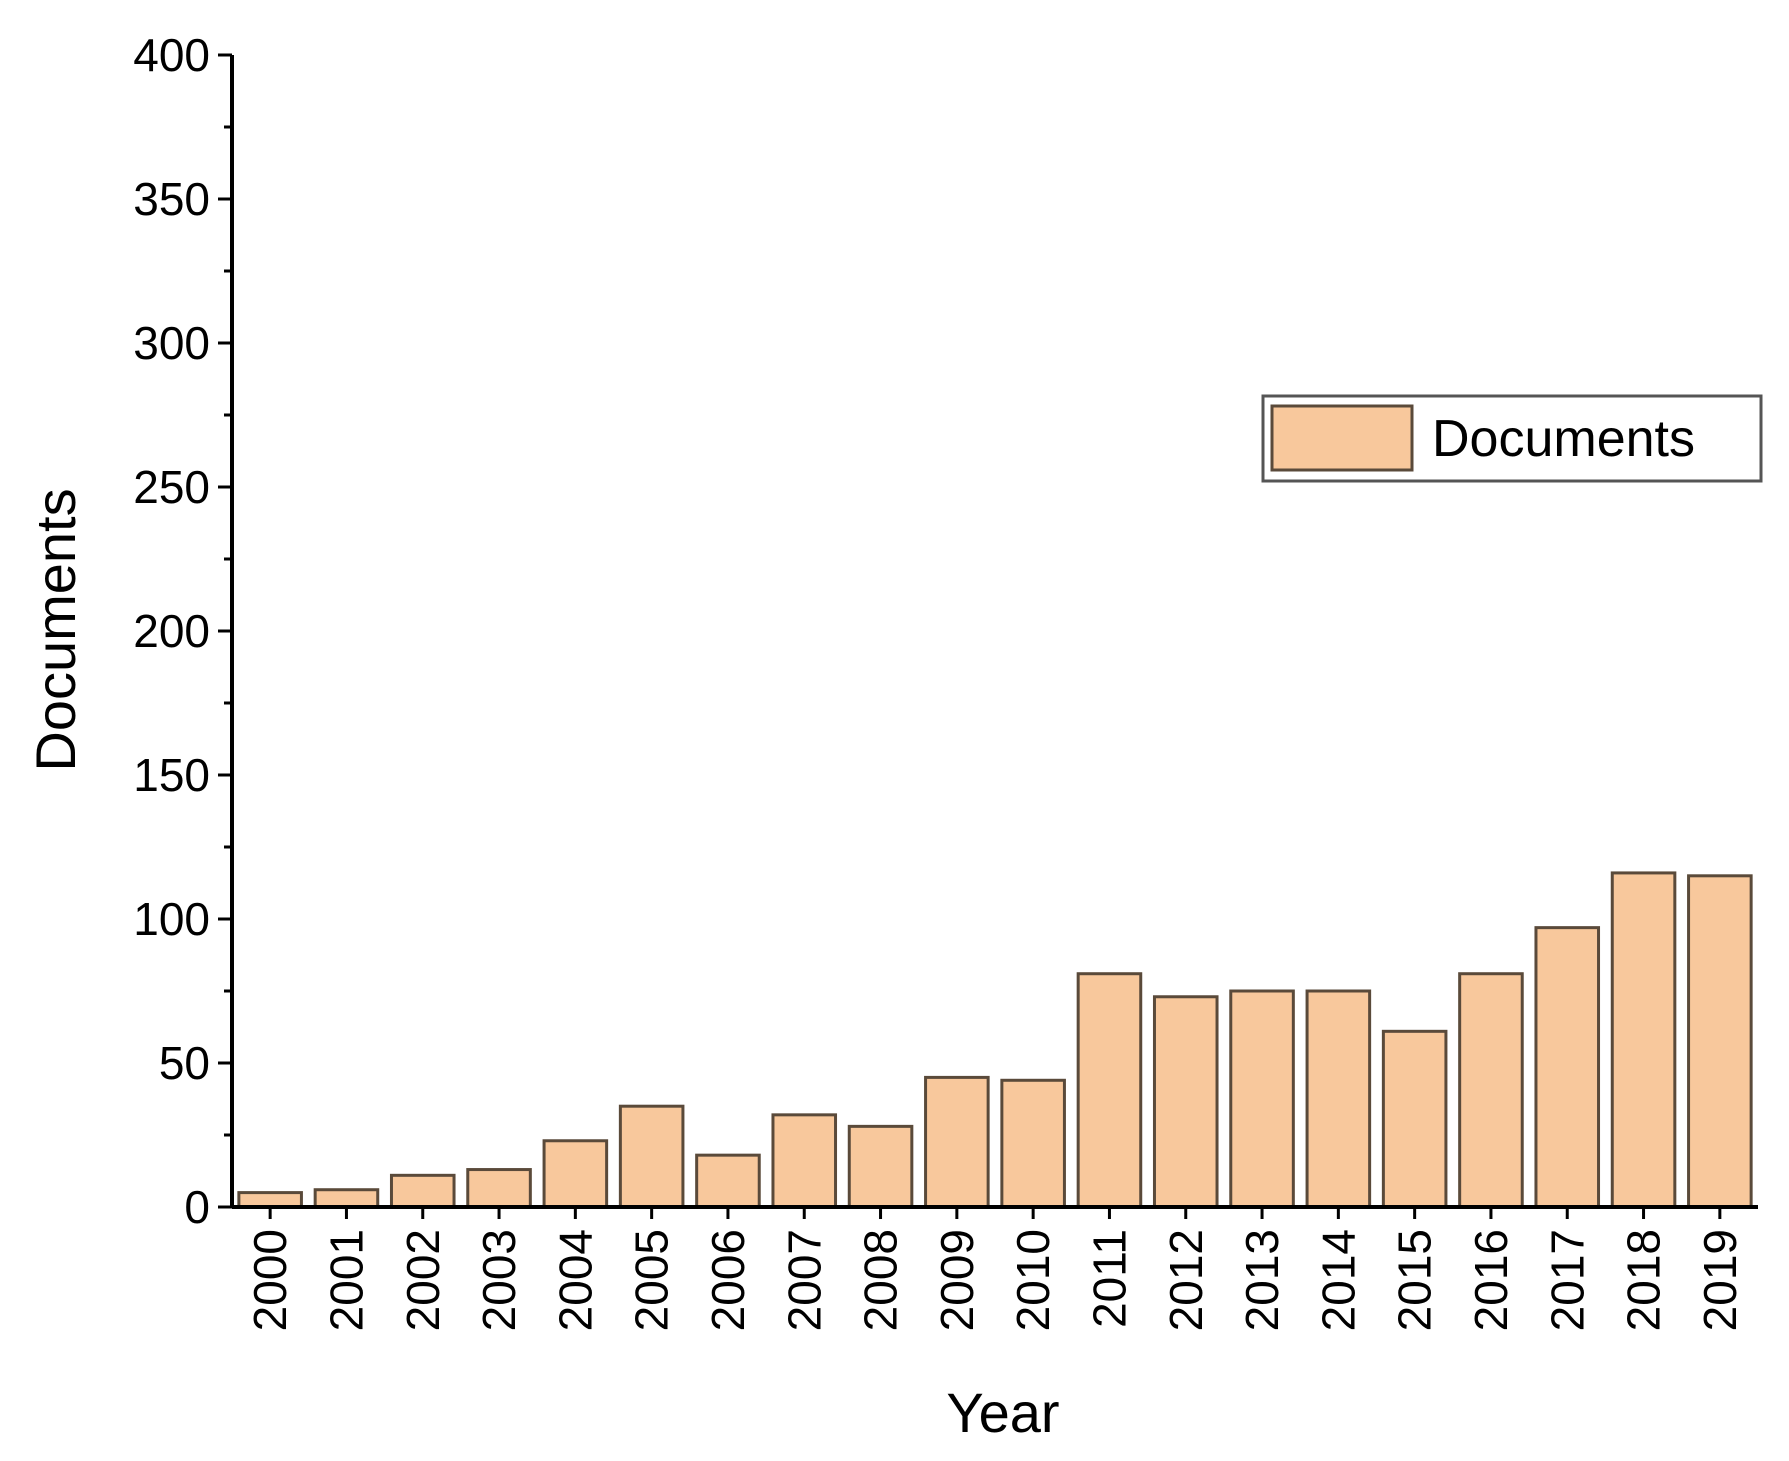  Describe the element at coordinates (1720, 1041) in the screenshot. I see `bar-2019` at that location.